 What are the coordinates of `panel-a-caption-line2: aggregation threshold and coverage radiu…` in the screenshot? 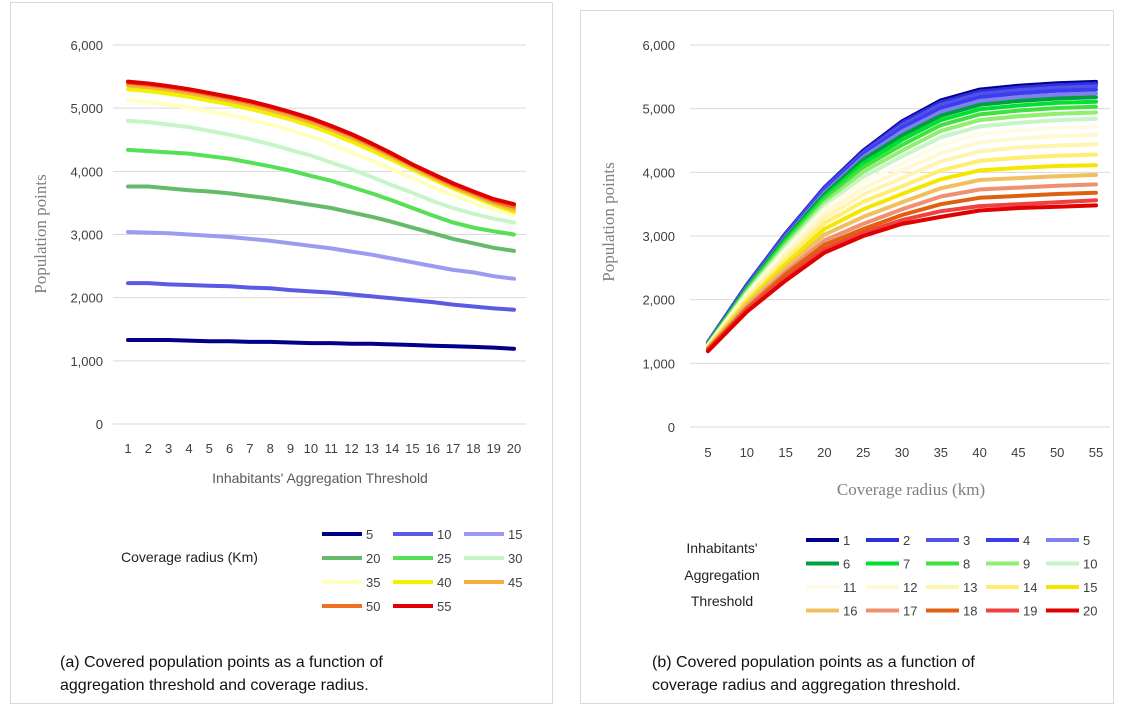 It's located at (214, 685).